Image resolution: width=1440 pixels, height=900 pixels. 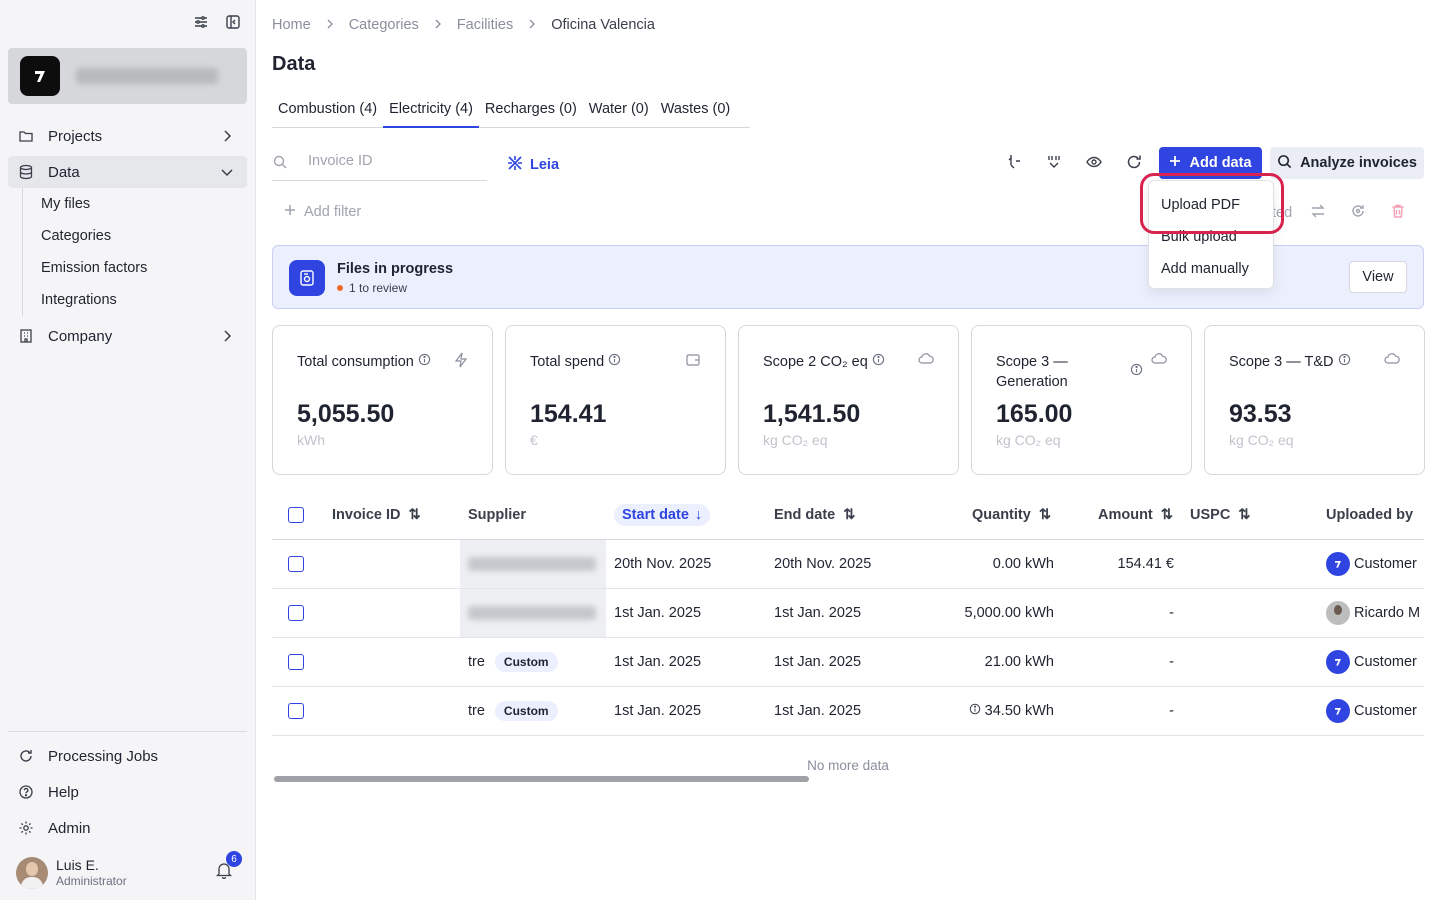 I want to click on gear-icon, so click(x=26, y=828).